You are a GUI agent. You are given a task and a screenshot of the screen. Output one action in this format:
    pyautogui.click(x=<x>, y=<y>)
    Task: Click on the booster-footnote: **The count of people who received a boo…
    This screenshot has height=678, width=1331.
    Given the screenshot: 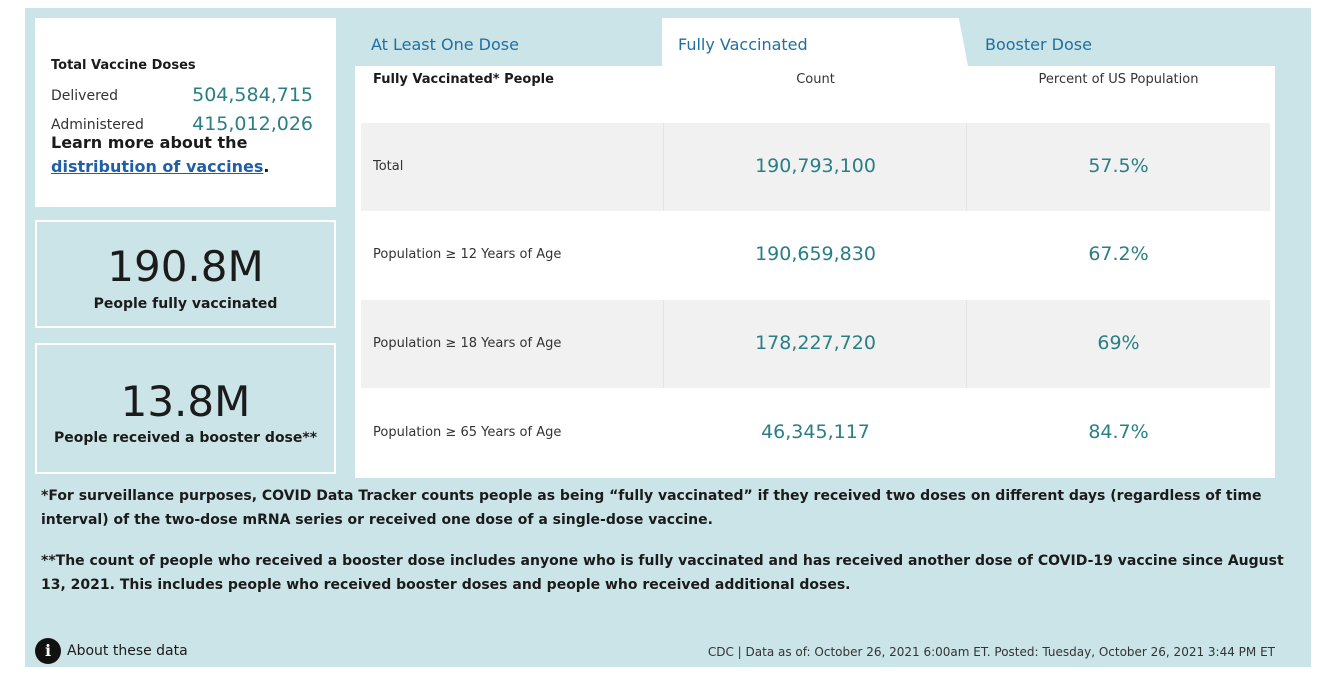 What is the action you would take?
    pyautogui.click(x=662, y=573)
    